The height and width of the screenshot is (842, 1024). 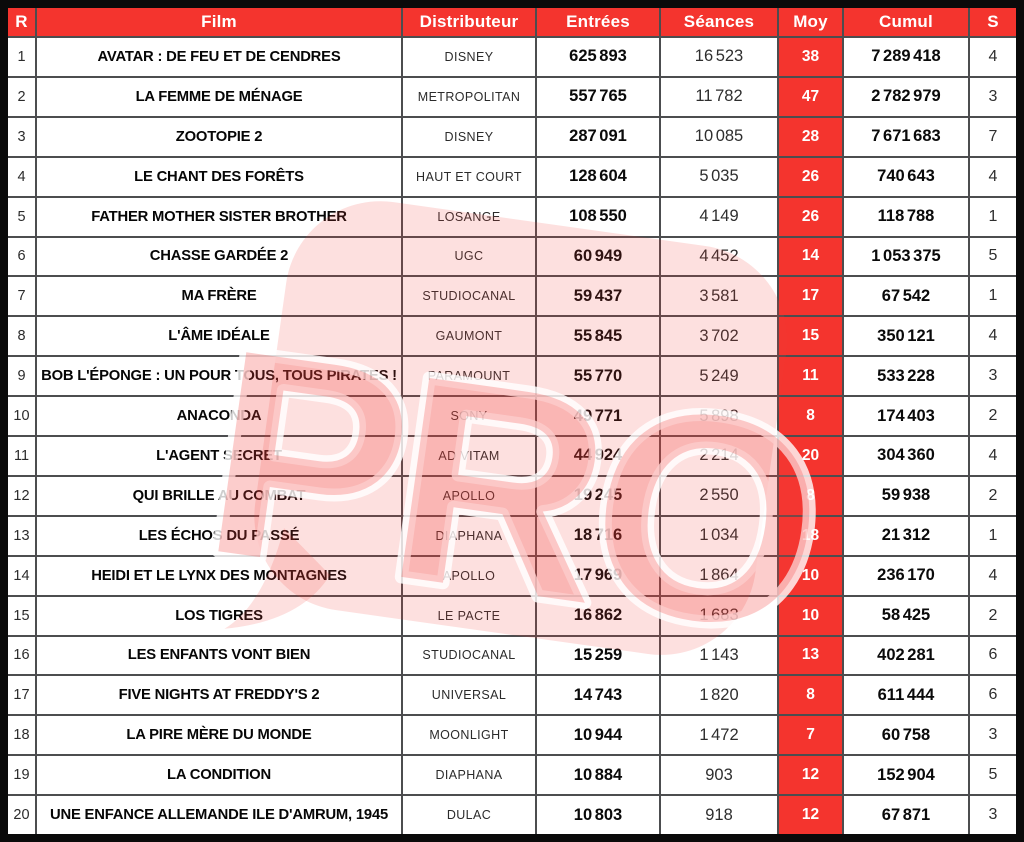 I want to click on weeks-cell: 5, so click(x=993, y=775).